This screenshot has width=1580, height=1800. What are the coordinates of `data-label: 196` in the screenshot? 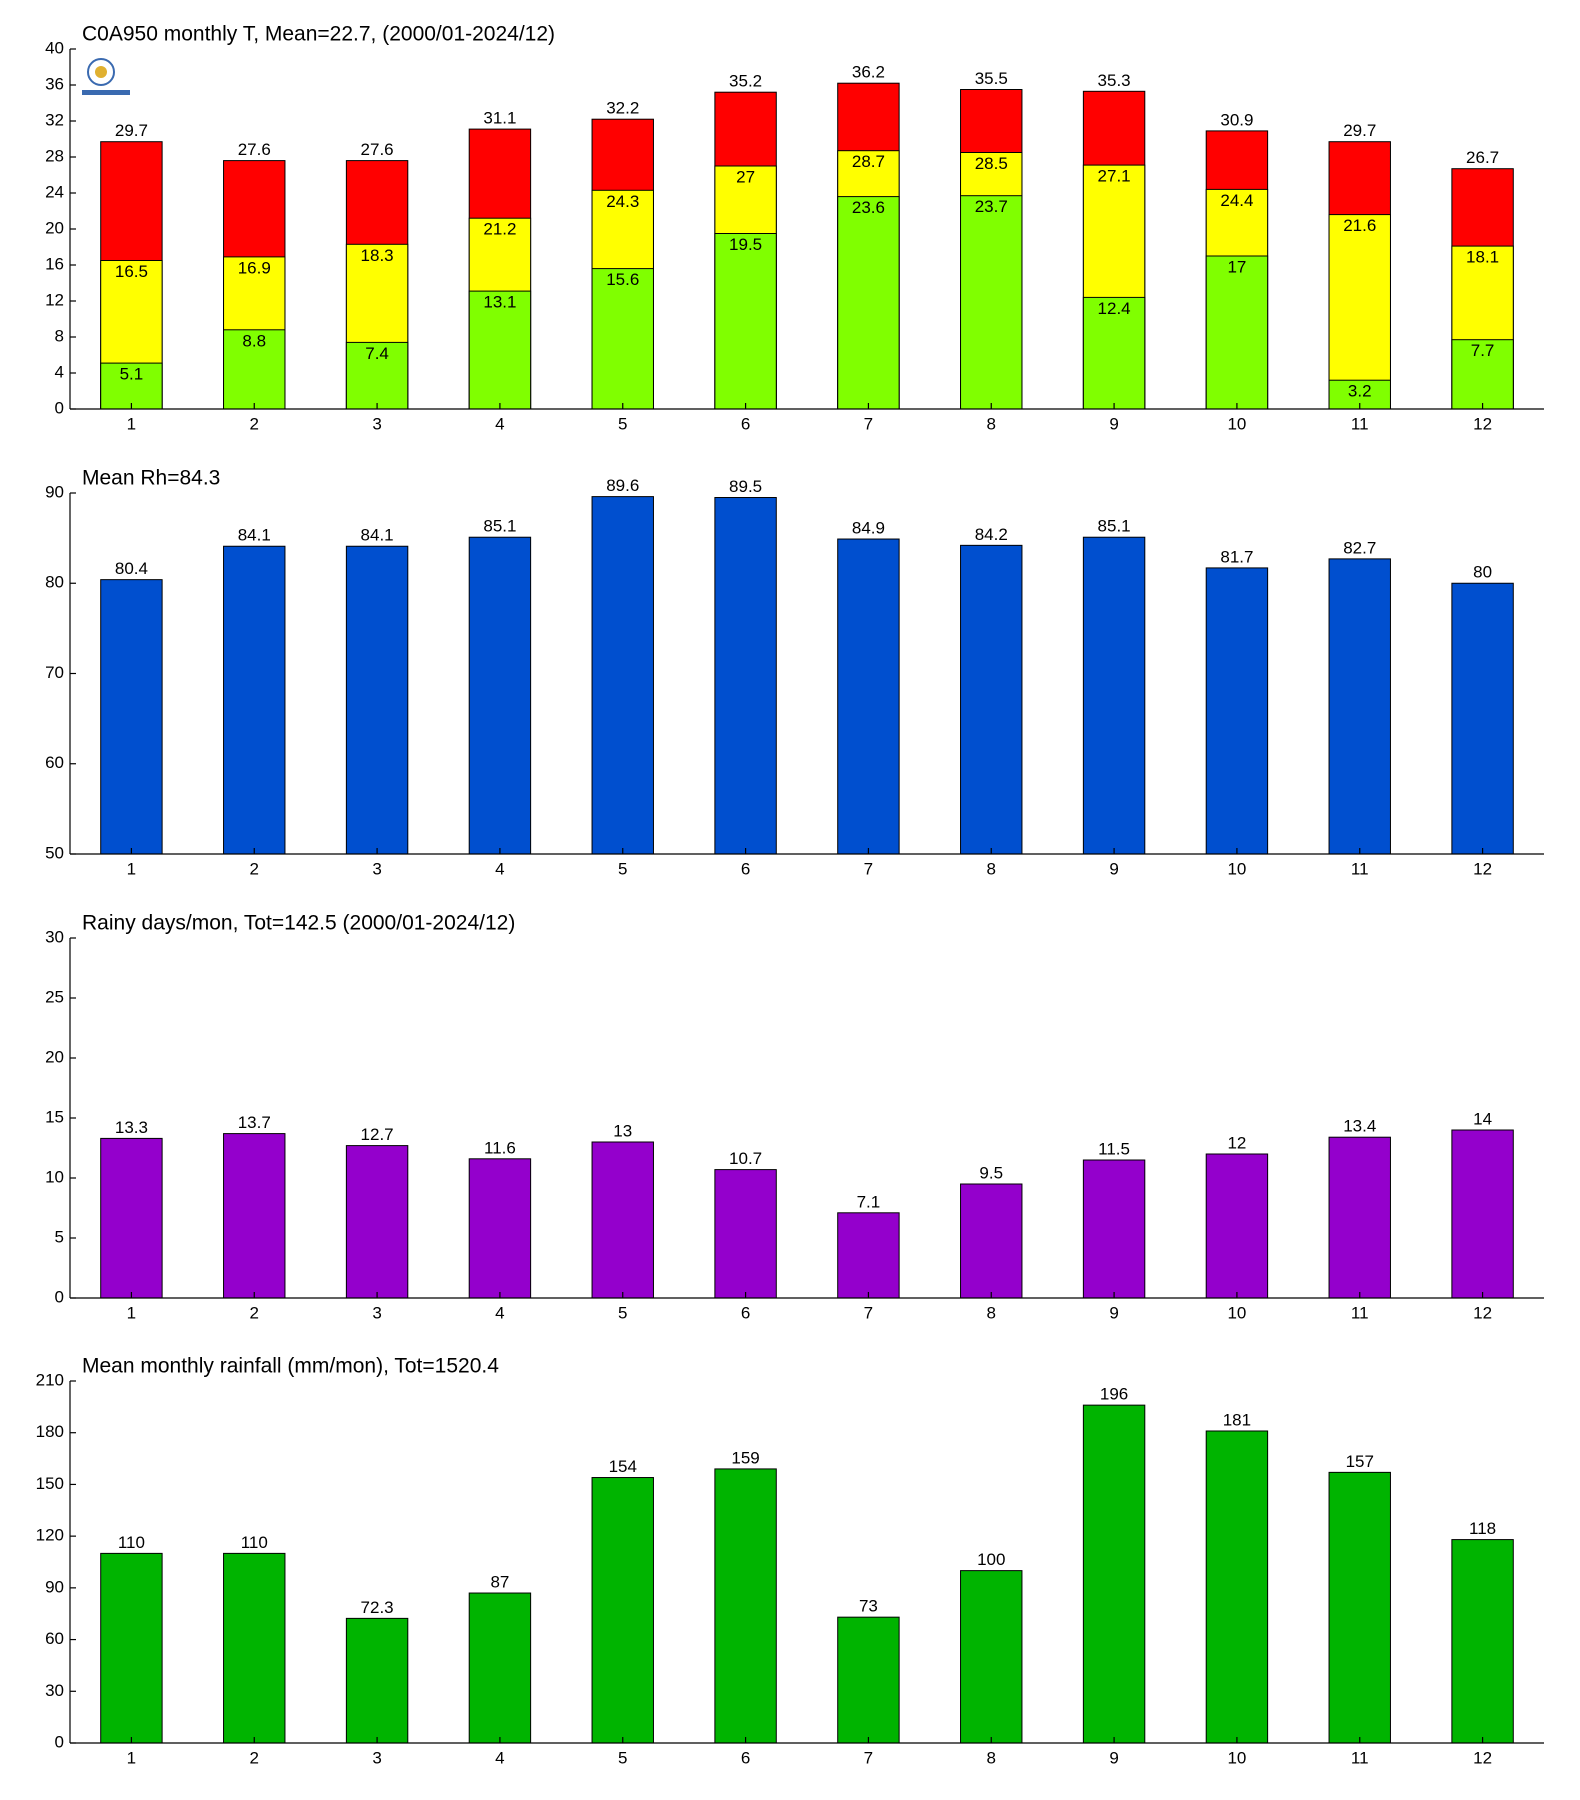 It's located at (1114, 1394).